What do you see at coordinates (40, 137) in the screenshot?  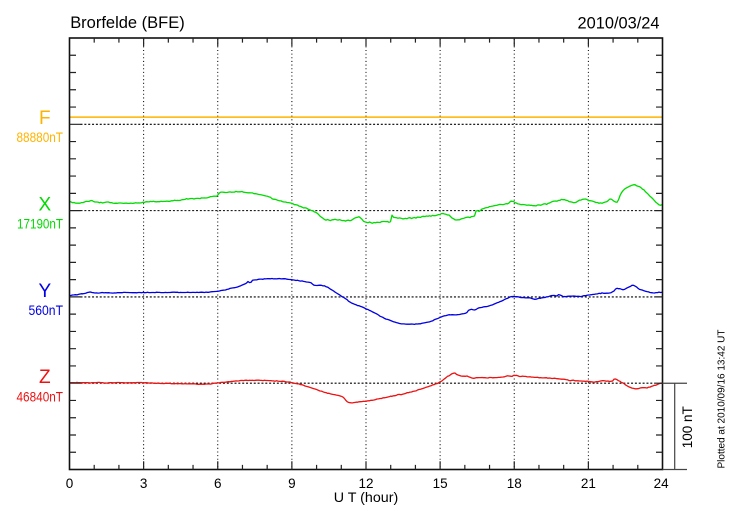 I see `svg-text: 88880nT` at bounding box center [40, 137].